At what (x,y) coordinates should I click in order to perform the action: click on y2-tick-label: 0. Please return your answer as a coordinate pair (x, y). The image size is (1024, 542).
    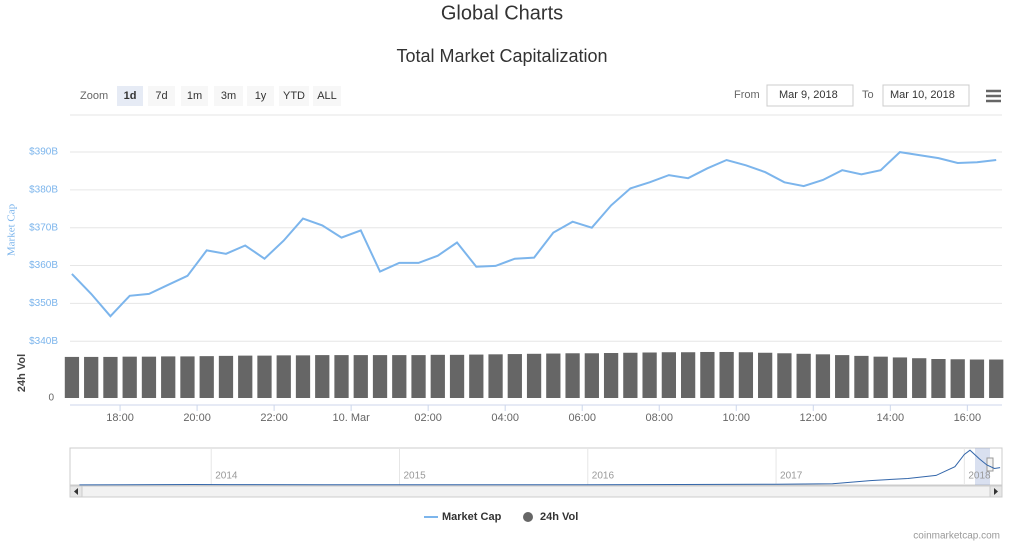
    Looking at the image, I should click on (51, 398).